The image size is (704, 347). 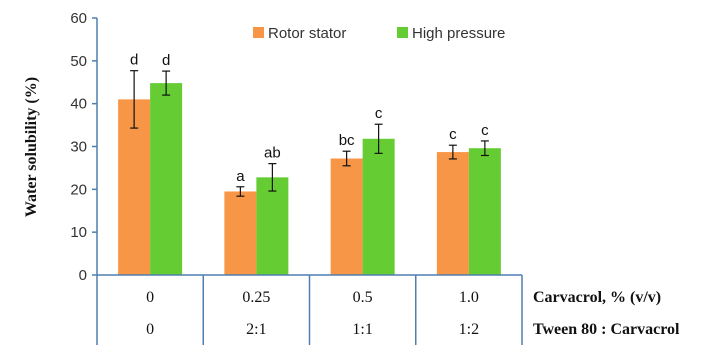 What do you see at coordinates (597, 297) in the screenshot?
I see `category-row-label: Carvacrol, % (v/v)` at bounding box center [597, 297].